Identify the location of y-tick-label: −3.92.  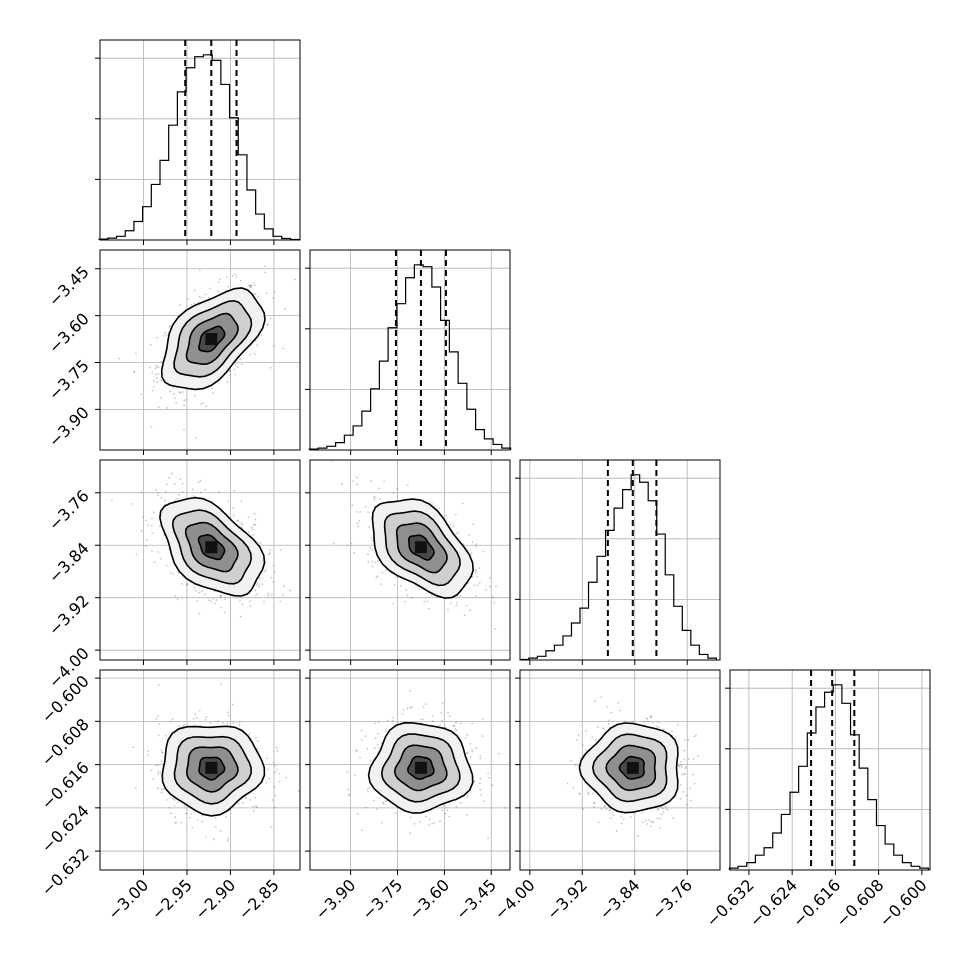
(69, 615).